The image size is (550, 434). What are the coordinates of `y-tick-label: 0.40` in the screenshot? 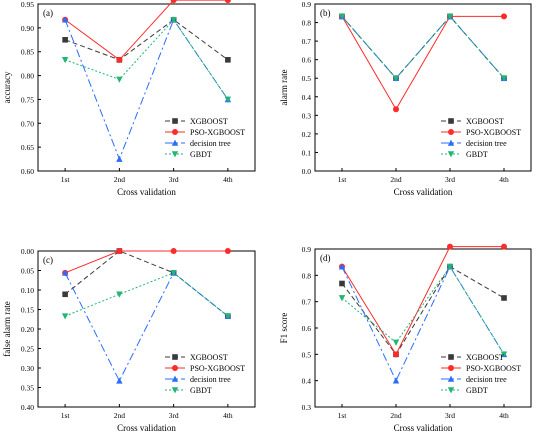 It's located at (27, 407).